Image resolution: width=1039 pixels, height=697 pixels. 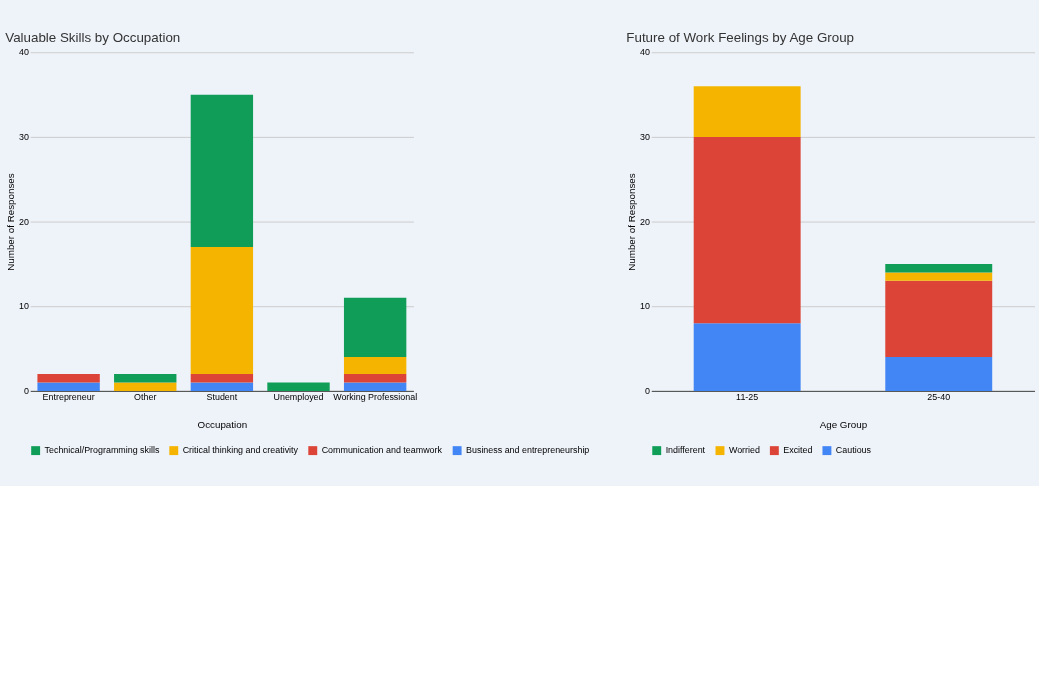 What do you see at coordinates (93, 37) in the screenshot?
I see `chart-title: Valuable Skills by Occupation` at bounding box center [93, 37].